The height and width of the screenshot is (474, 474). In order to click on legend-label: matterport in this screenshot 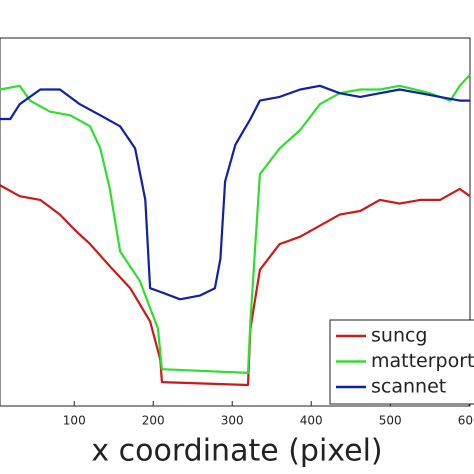, I will do `click(422, 361)`.